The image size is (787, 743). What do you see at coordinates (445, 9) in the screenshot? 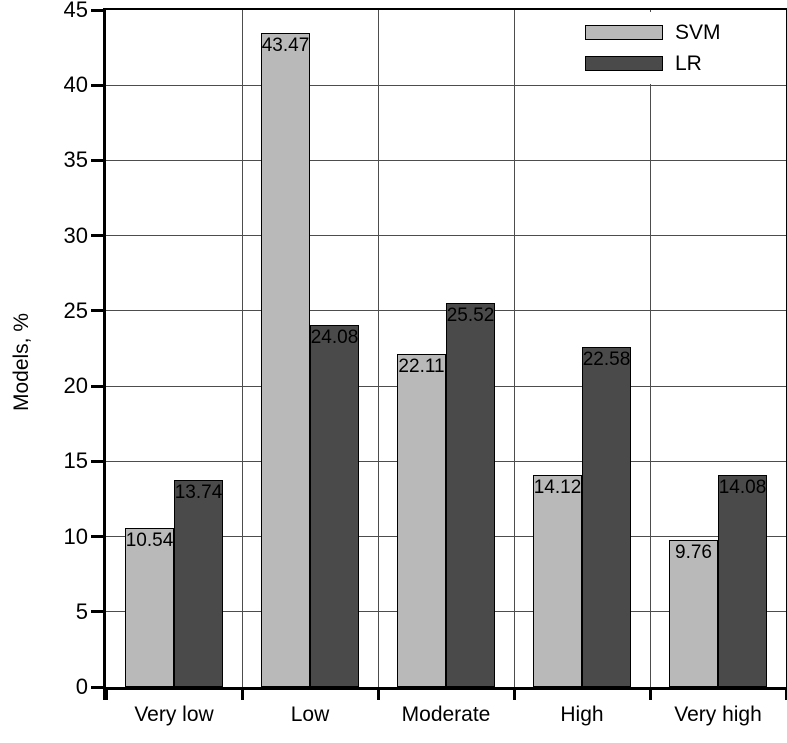
I see `plot-top-border` at bounding box center [445, 9].